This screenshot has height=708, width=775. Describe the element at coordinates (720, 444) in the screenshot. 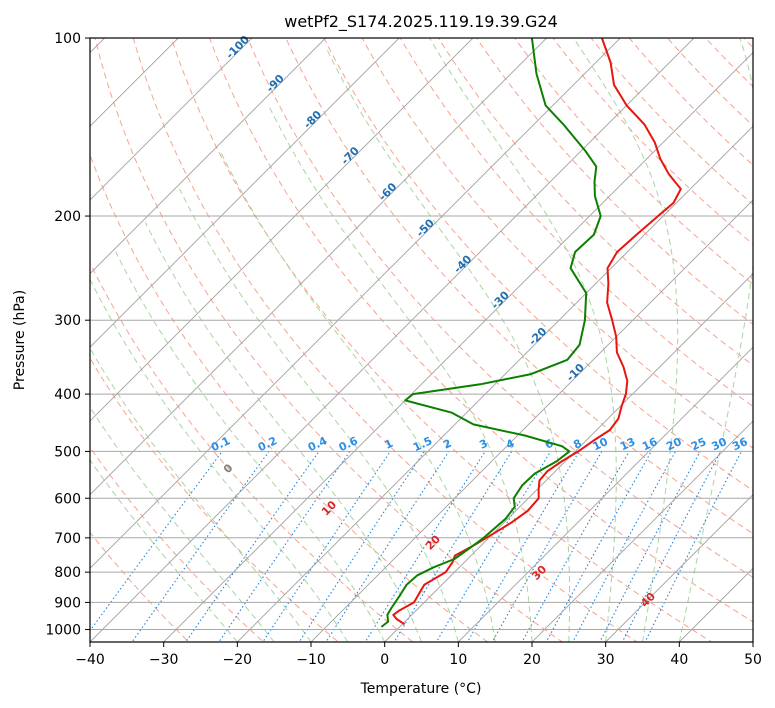

I see `mixing-ratio-label: 30` at that location.